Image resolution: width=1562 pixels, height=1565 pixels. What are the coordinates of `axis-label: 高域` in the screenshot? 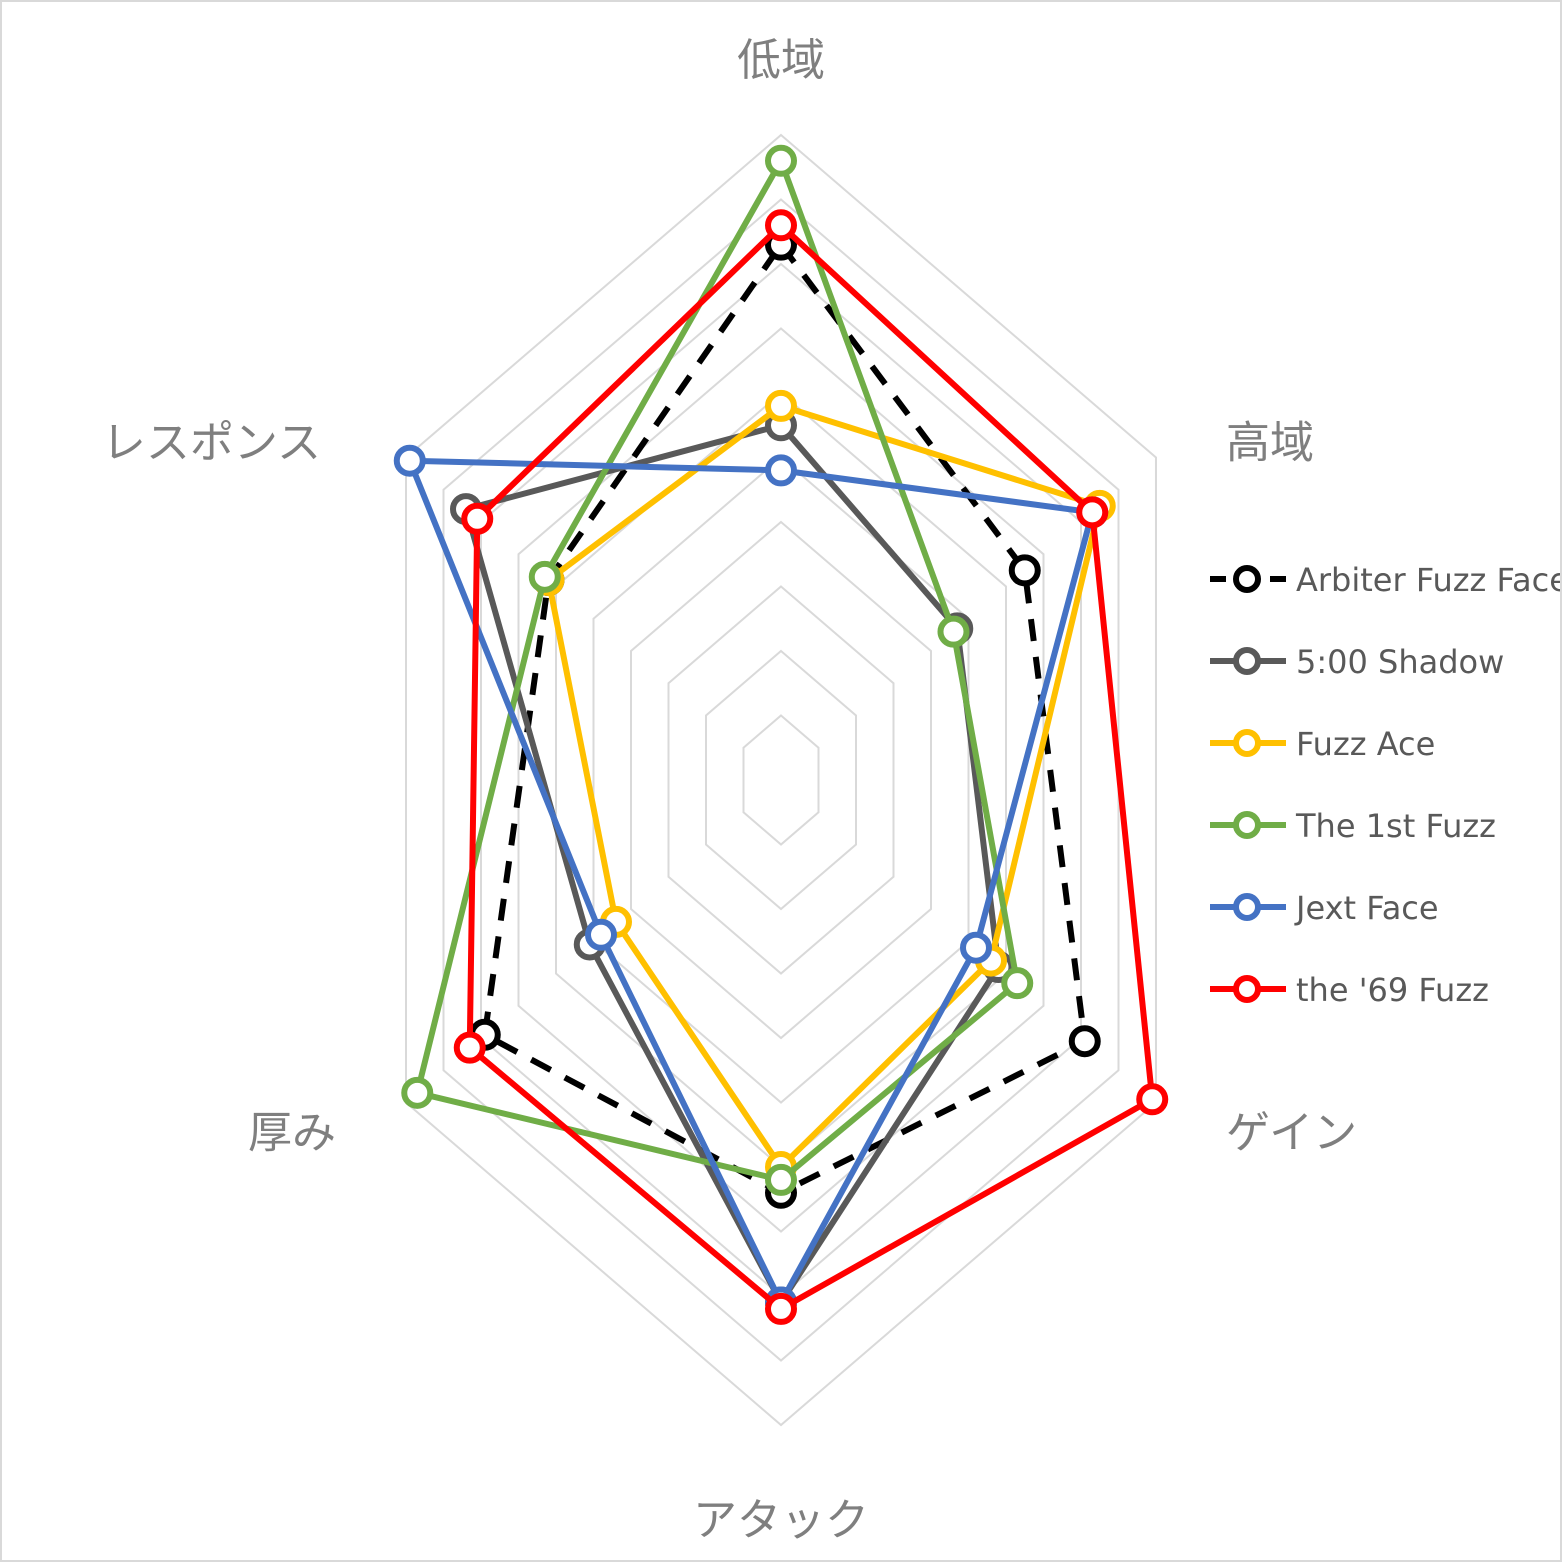 It's located at (1270, 443).